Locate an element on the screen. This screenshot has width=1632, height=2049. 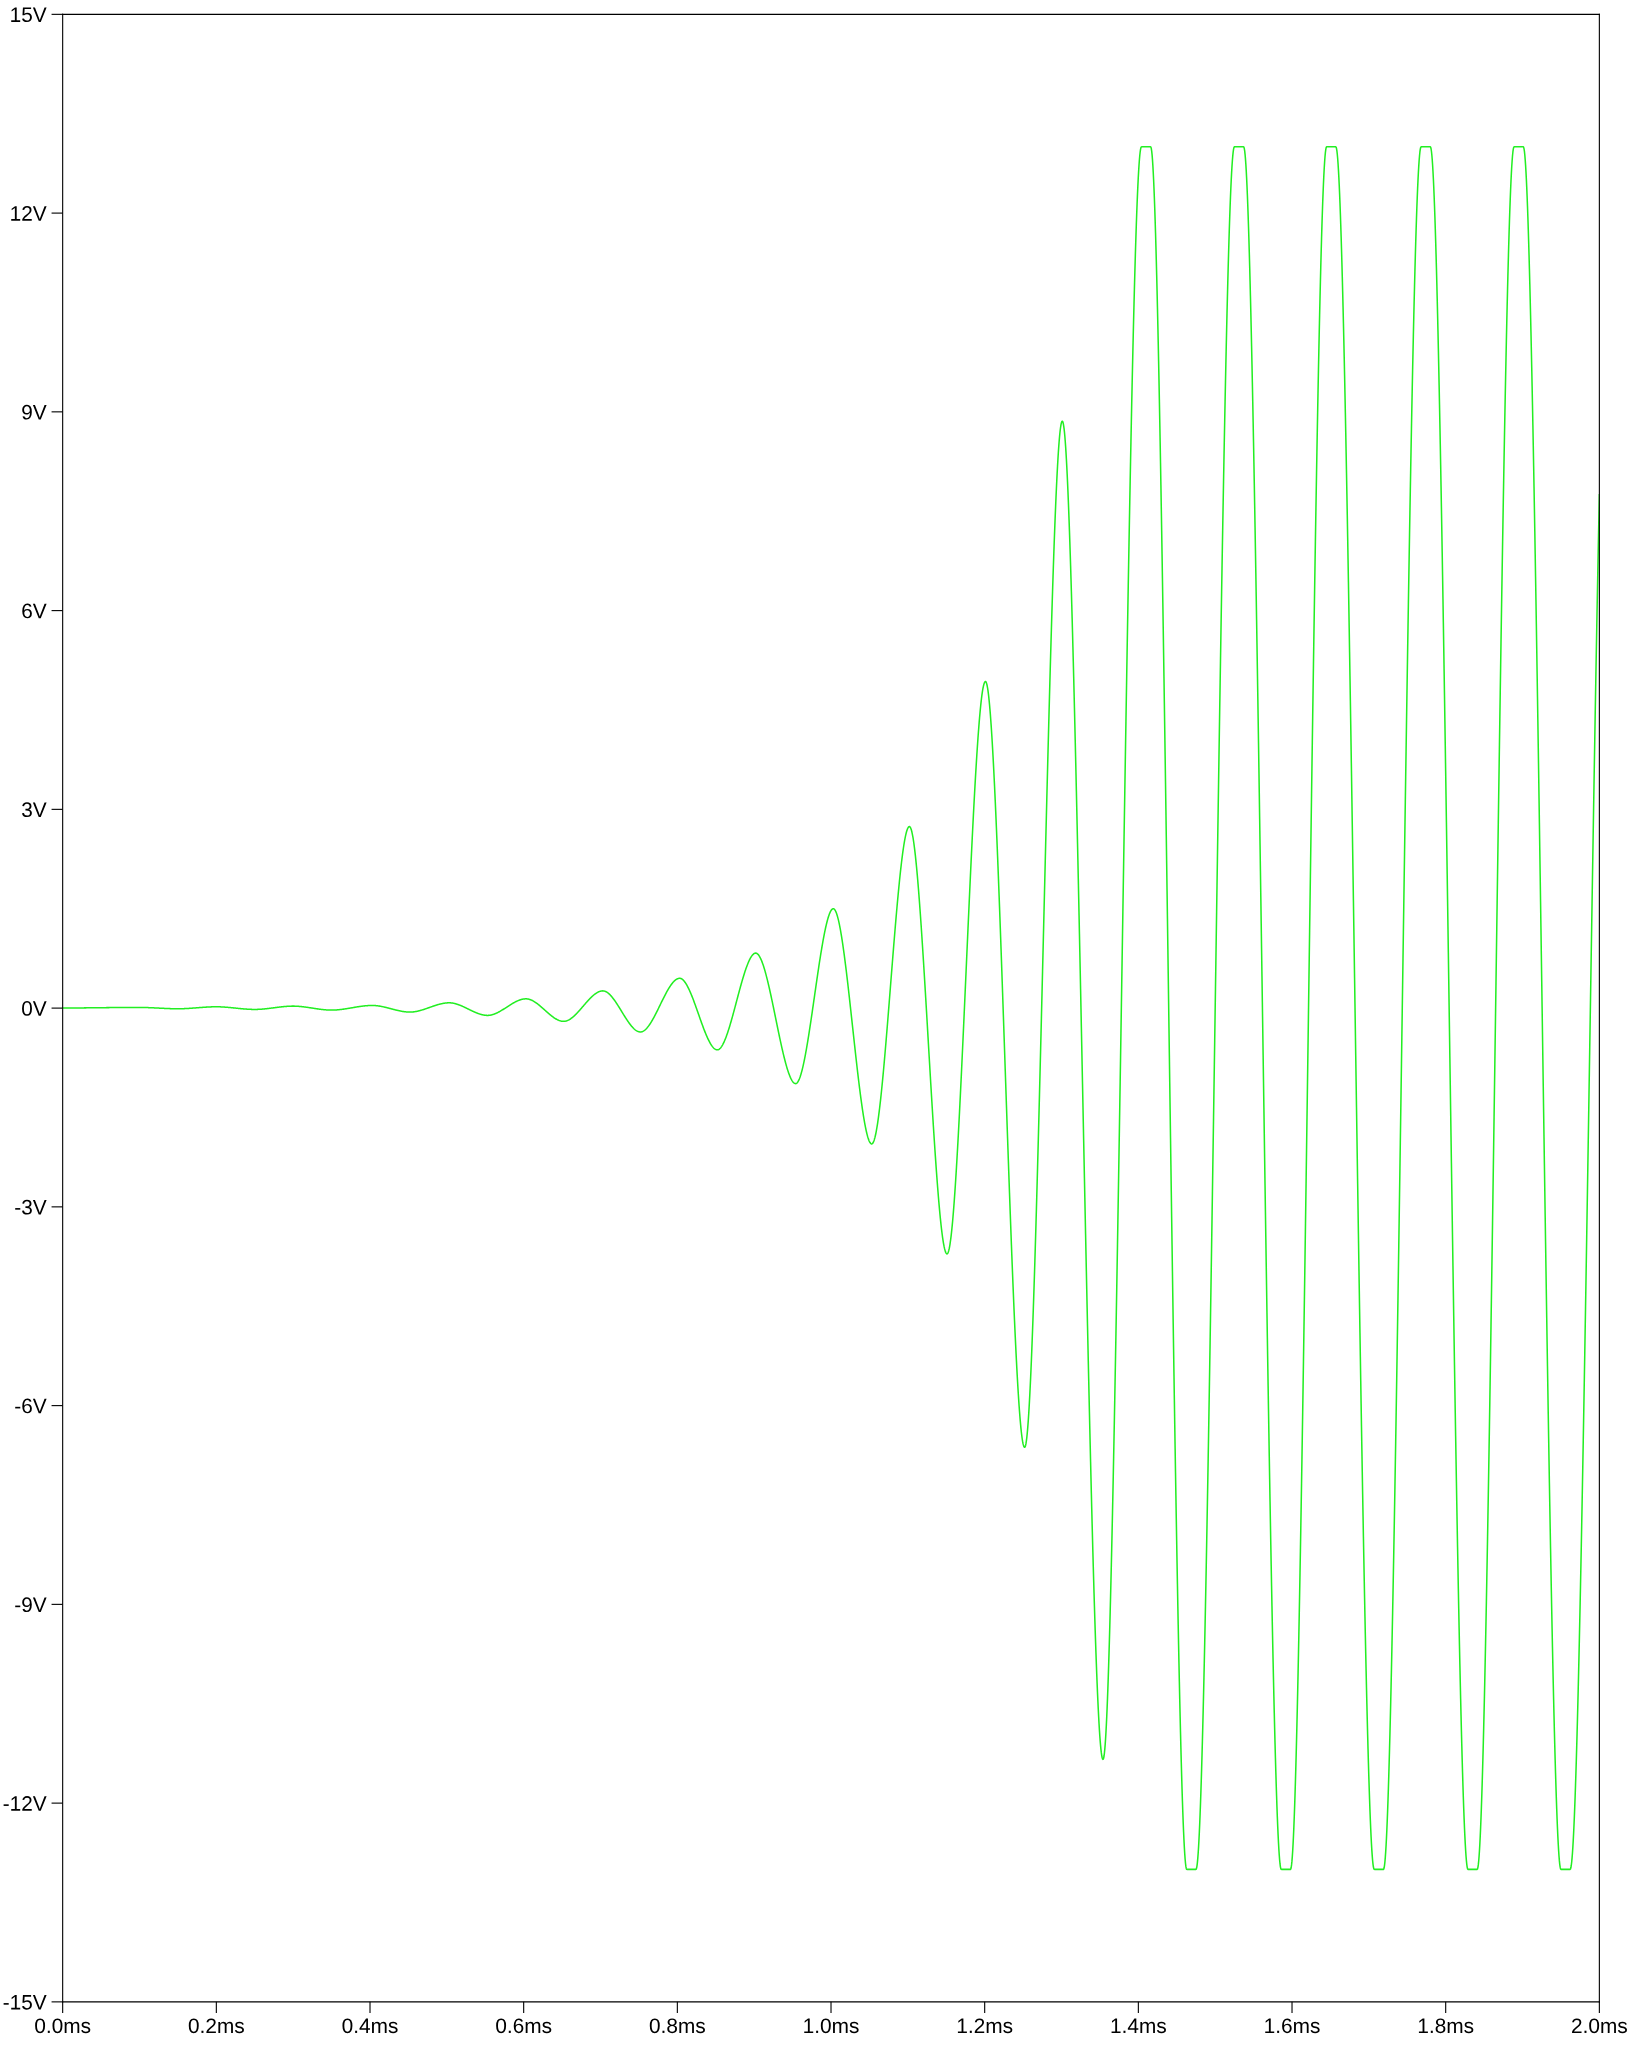
y-tick-label: 12V is located at coordinates (29, 213).